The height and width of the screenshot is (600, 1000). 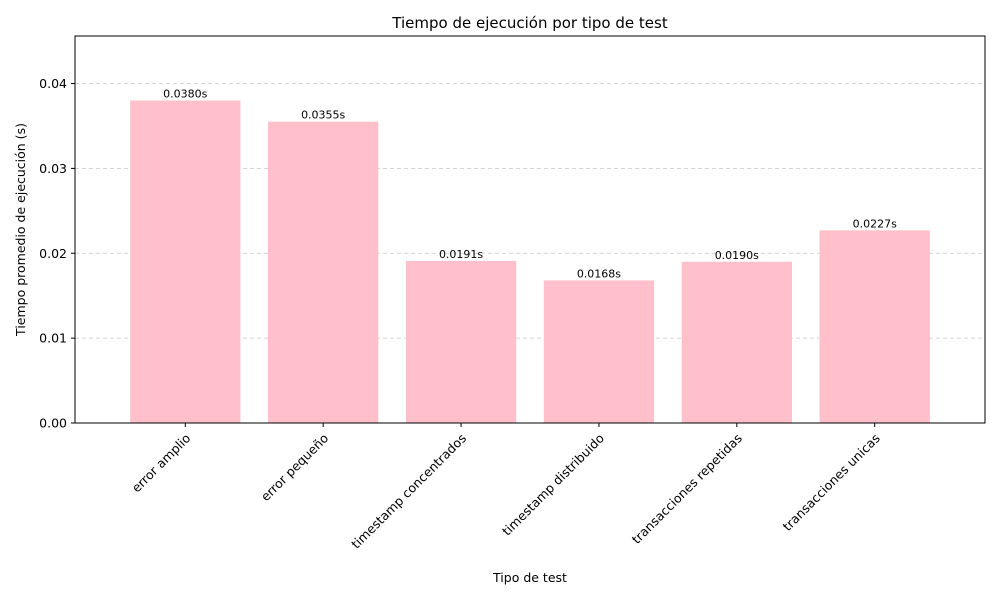 I want to click on y-tick-label: 0.02, so click(x=53, y=253).